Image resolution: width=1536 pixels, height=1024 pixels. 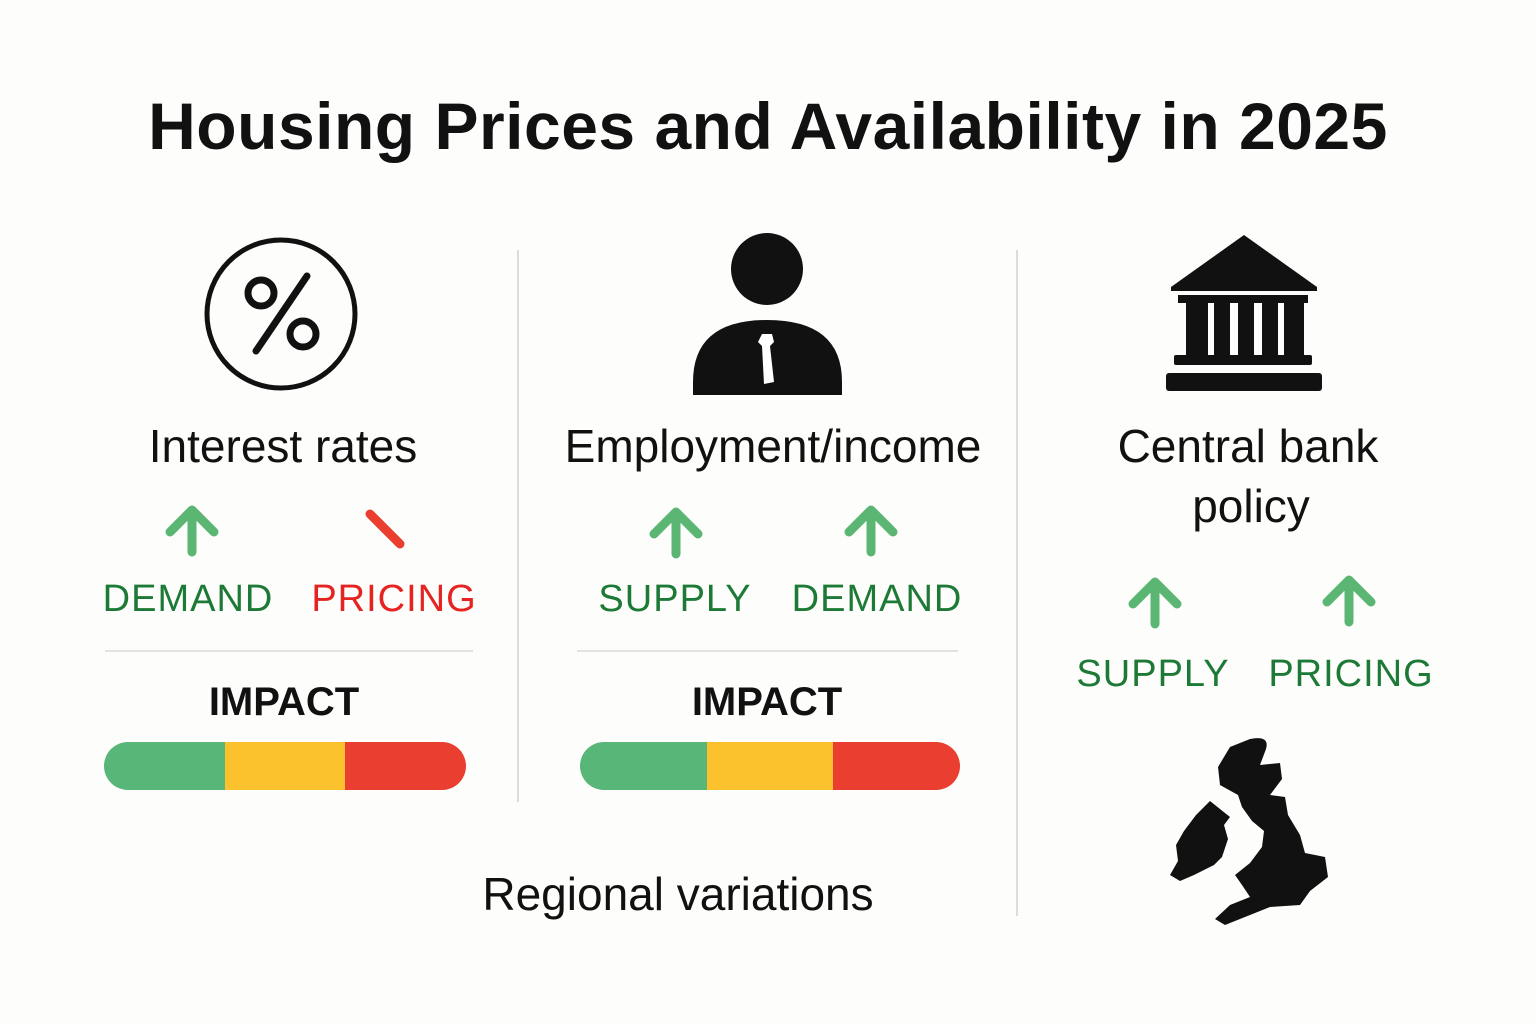 What do you see at coordinates (283, 446) in the screenshot?
I see `column-title: Interest rates` at bounding box center [283, 446].